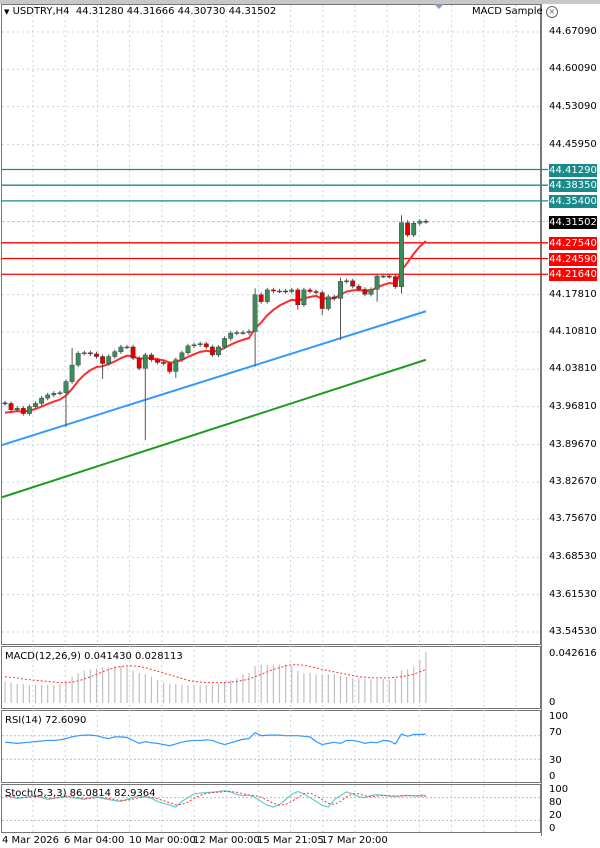 The width and height of the screenshot is (600, 848). I want to click on support-price-label: 44.24590, so click(573, 259).